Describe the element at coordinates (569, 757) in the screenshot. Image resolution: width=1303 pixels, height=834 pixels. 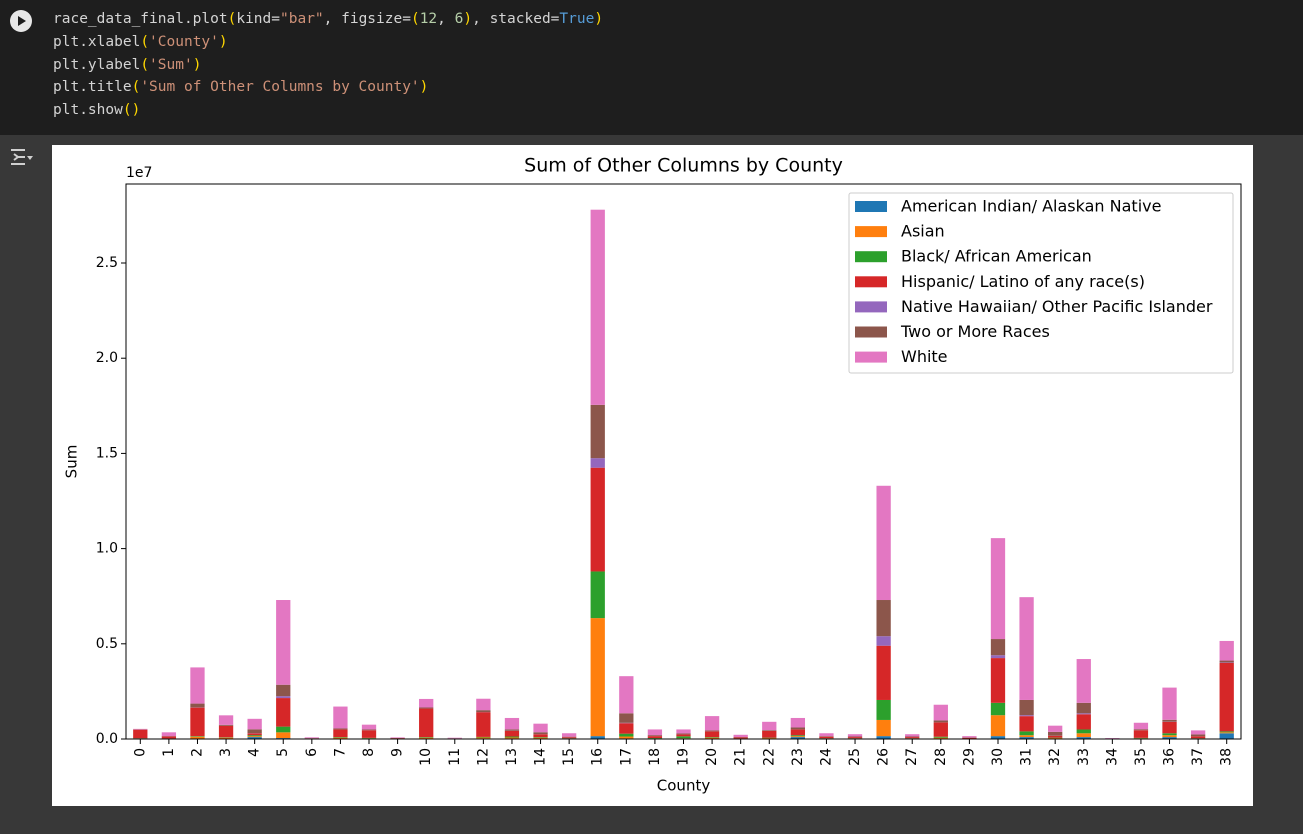
I see `x-tick-label: 15` at that location.